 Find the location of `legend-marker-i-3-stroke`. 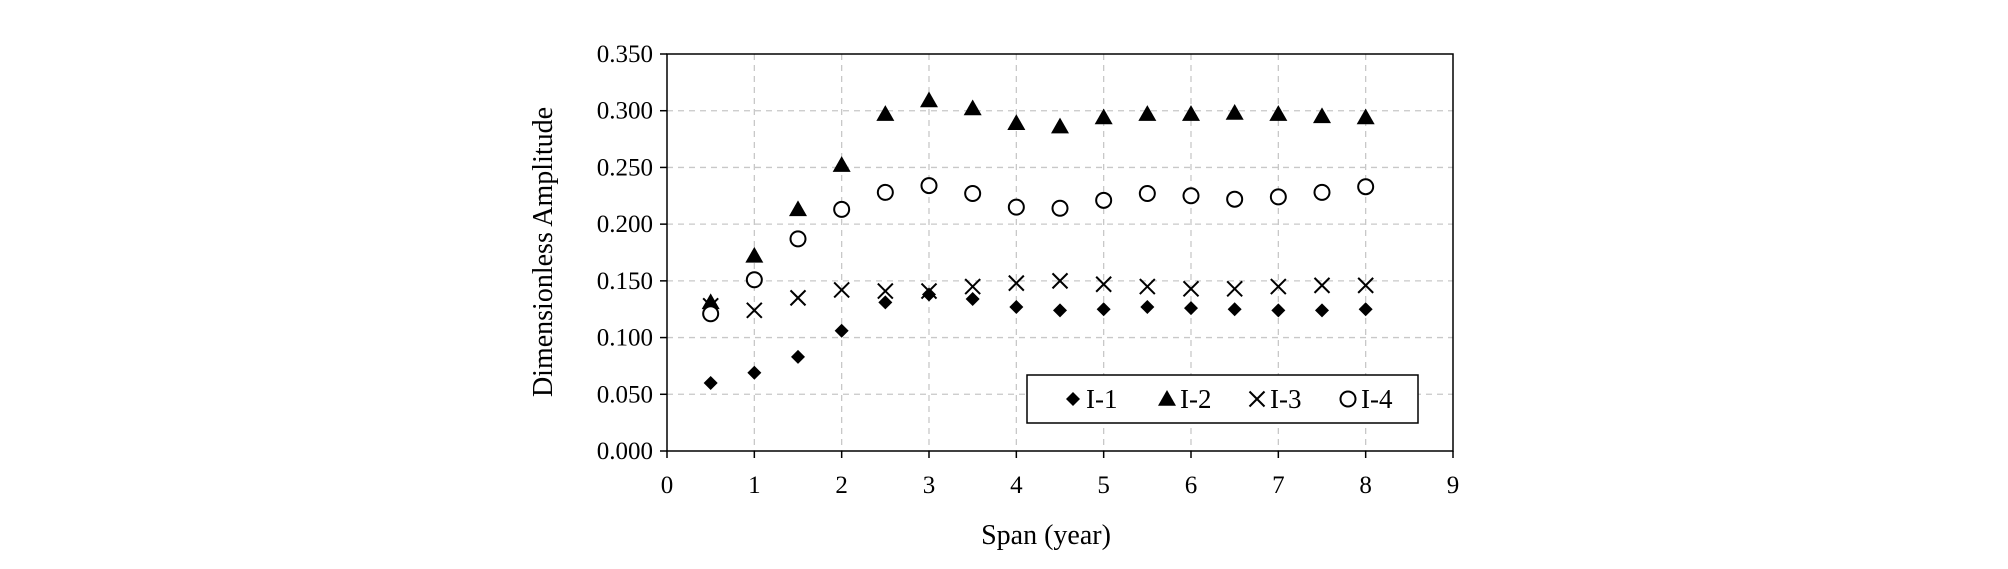

legend-marker-i-3-stroke is located at coordinates (1257, 399).